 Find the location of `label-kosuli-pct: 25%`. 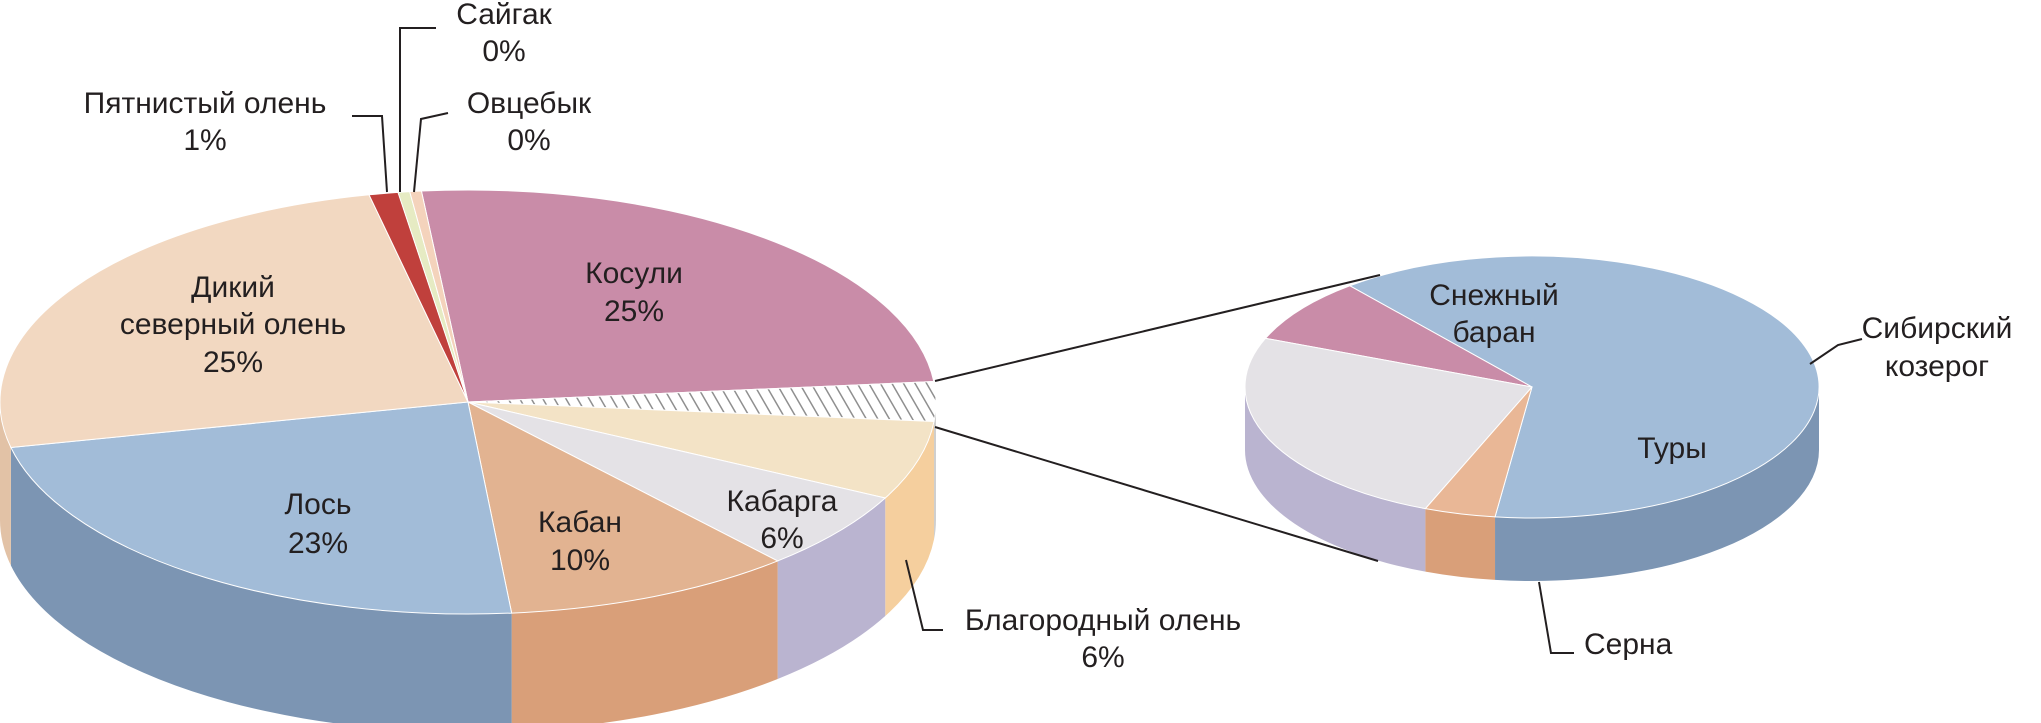

label-kosuli-pct: 25% is located at coordinates (634, 311).